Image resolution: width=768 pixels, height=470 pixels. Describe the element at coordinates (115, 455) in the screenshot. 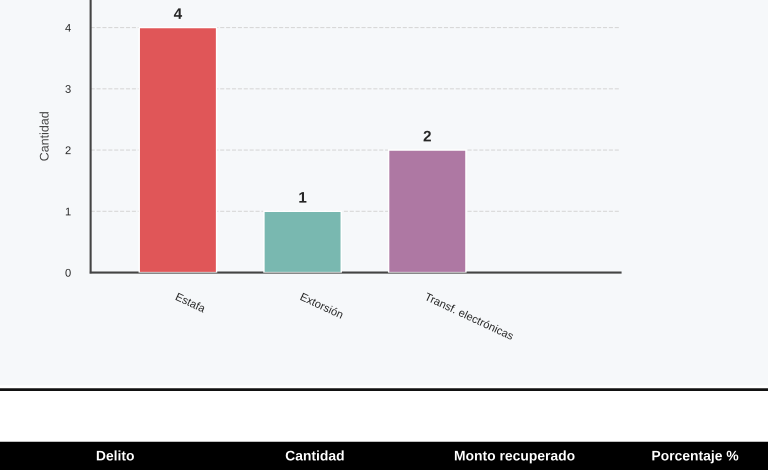

I see `text: Delito` at that location.